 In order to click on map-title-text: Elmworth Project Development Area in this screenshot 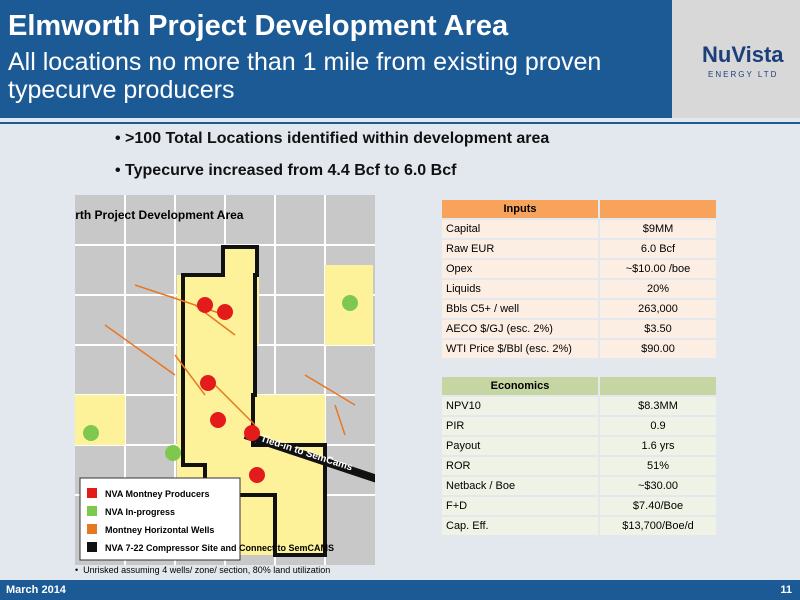, I will do `click(159, 215)`.